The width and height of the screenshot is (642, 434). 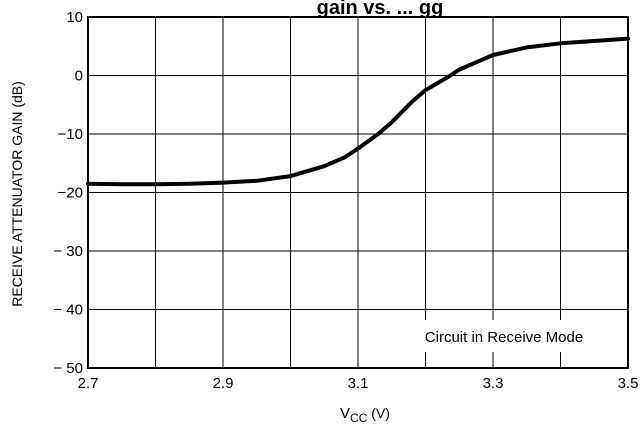 I want to click on y-axis-tick-labels: 10 0 −10 −20 − 30 − 40 − 50, so click(x=68, y=193).